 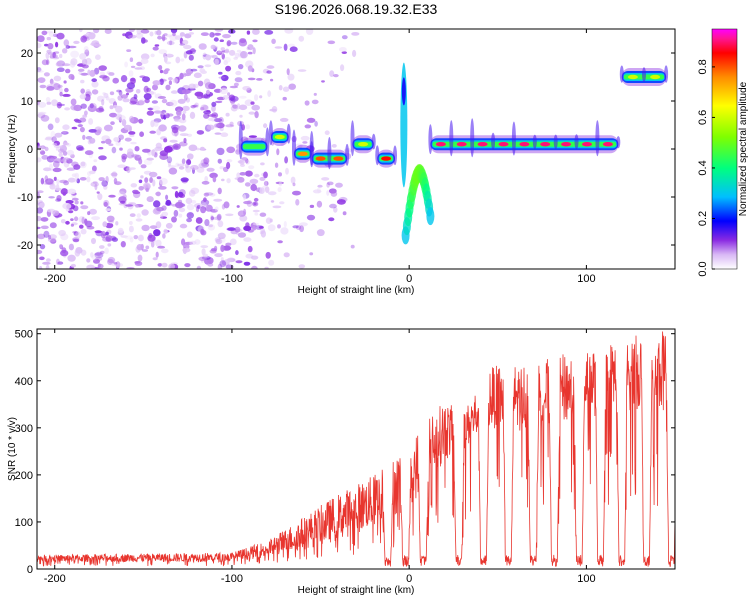 What do you see at coordinates (356, 290) in the screenshot?
I see `spectrogram-x-label: Height of straight line (km)` at bounding box center [356, 290].